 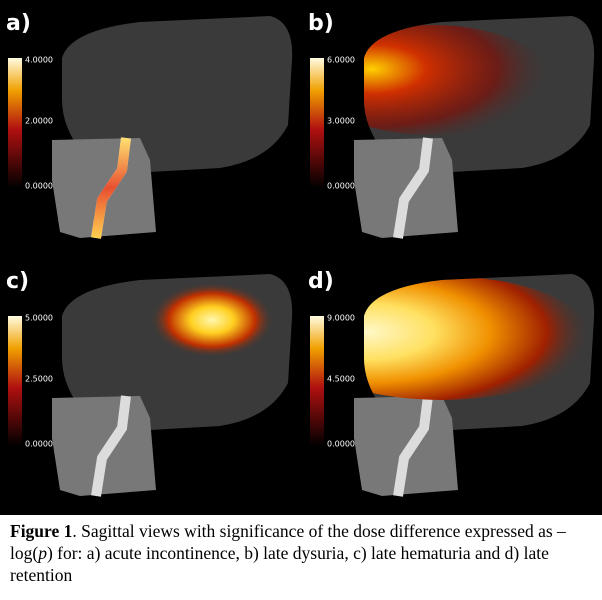 I want to click on colorbar-tick: 2.5000, so click(x=39, y=379).